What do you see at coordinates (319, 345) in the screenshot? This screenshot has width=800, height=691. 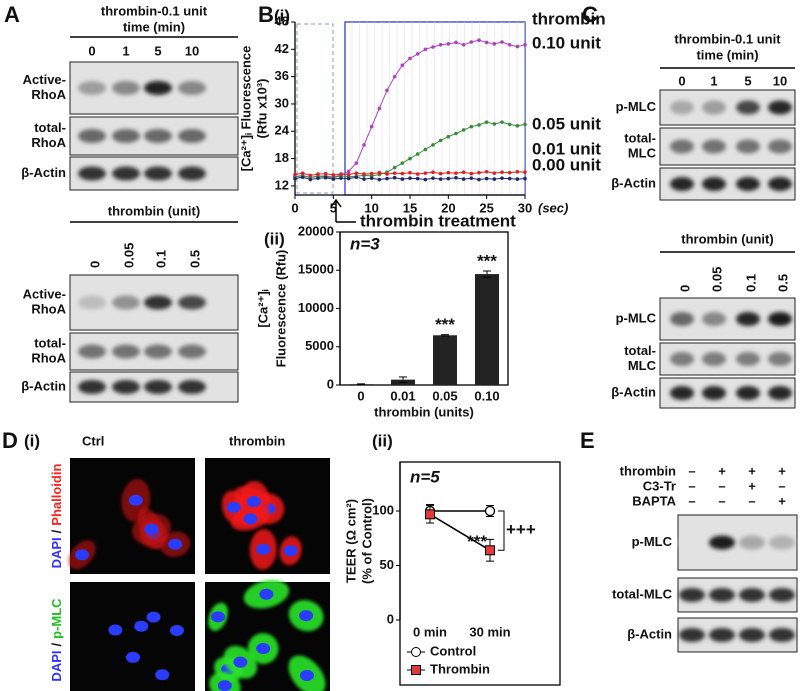 I see `y-tick-label: 5000` at bounding box center [319, 345].